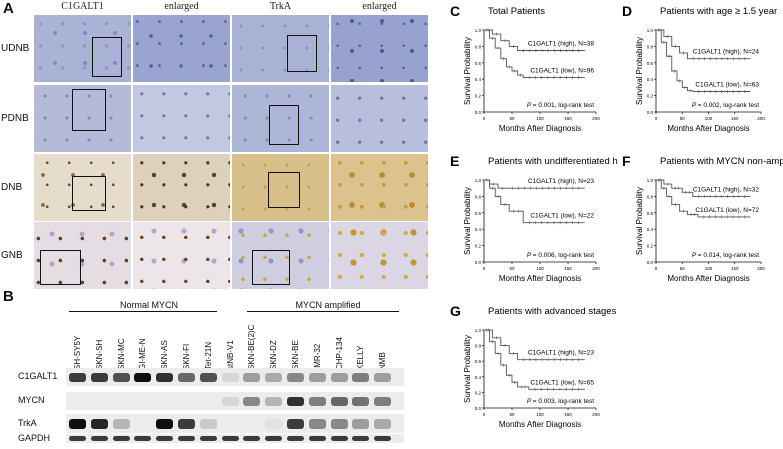 The height and width of the screenshot is (449, 783). Describe the element at coordinates (148, 305) in the screenshot. I see `group-label-normal: Normal MYCN` at that location.